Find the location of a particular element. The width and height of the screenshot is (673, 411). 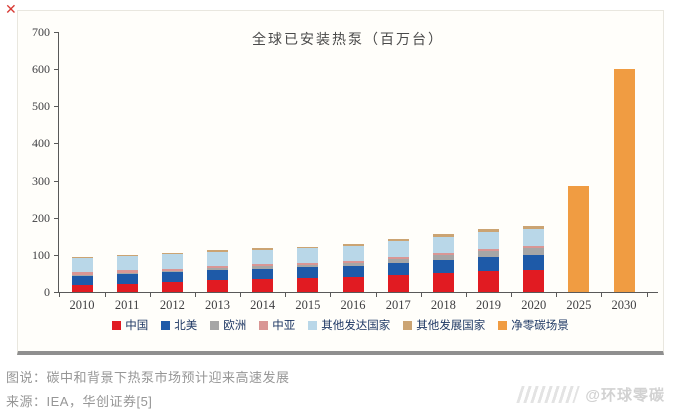

x-tick-label: 2018 is located at coordinates (443, 305).